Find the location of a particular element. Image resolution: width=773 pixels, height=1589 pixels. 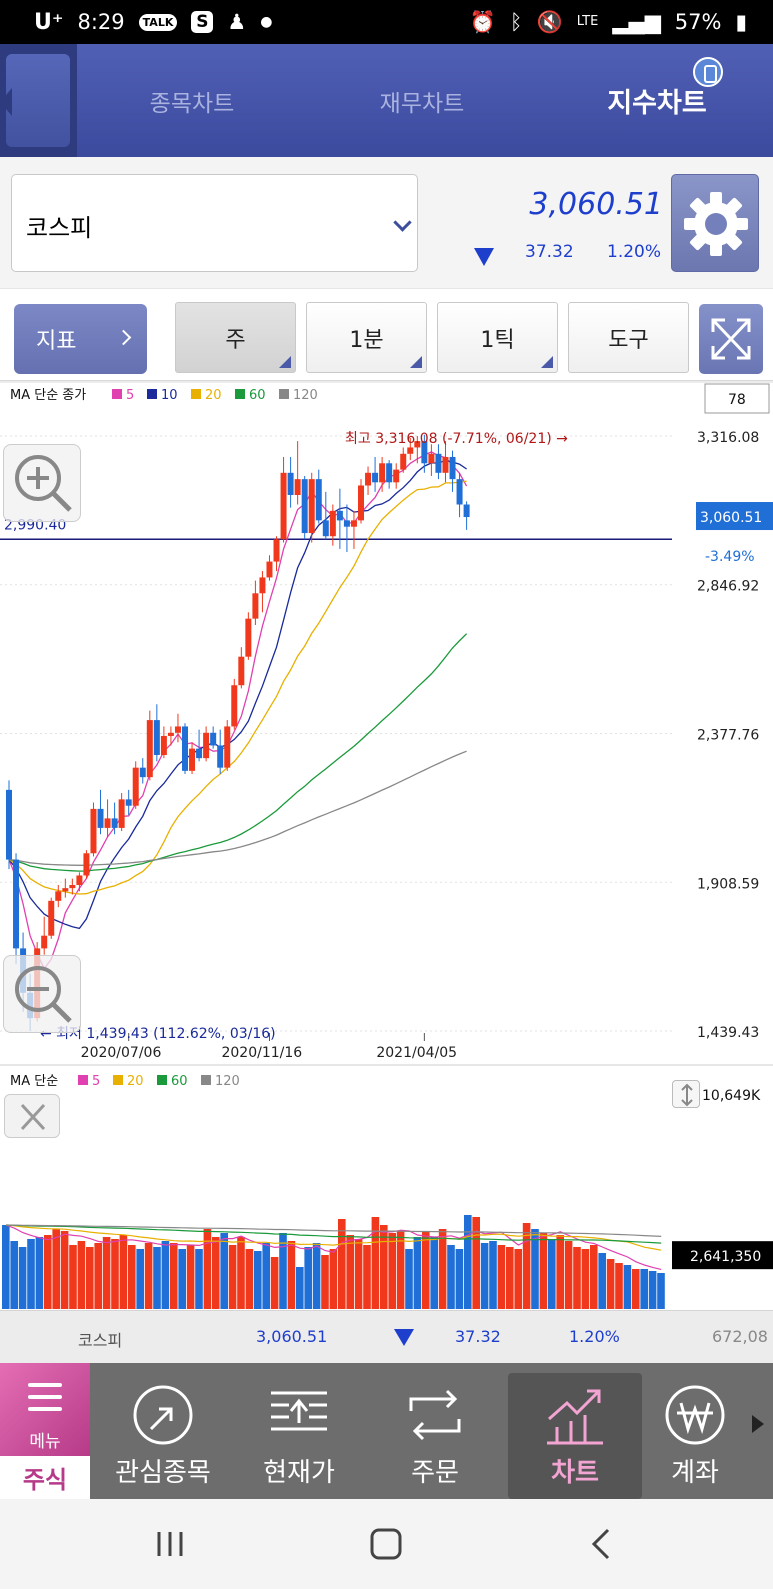

stock-tab: 주식 is located at coordinates (45, 1477).